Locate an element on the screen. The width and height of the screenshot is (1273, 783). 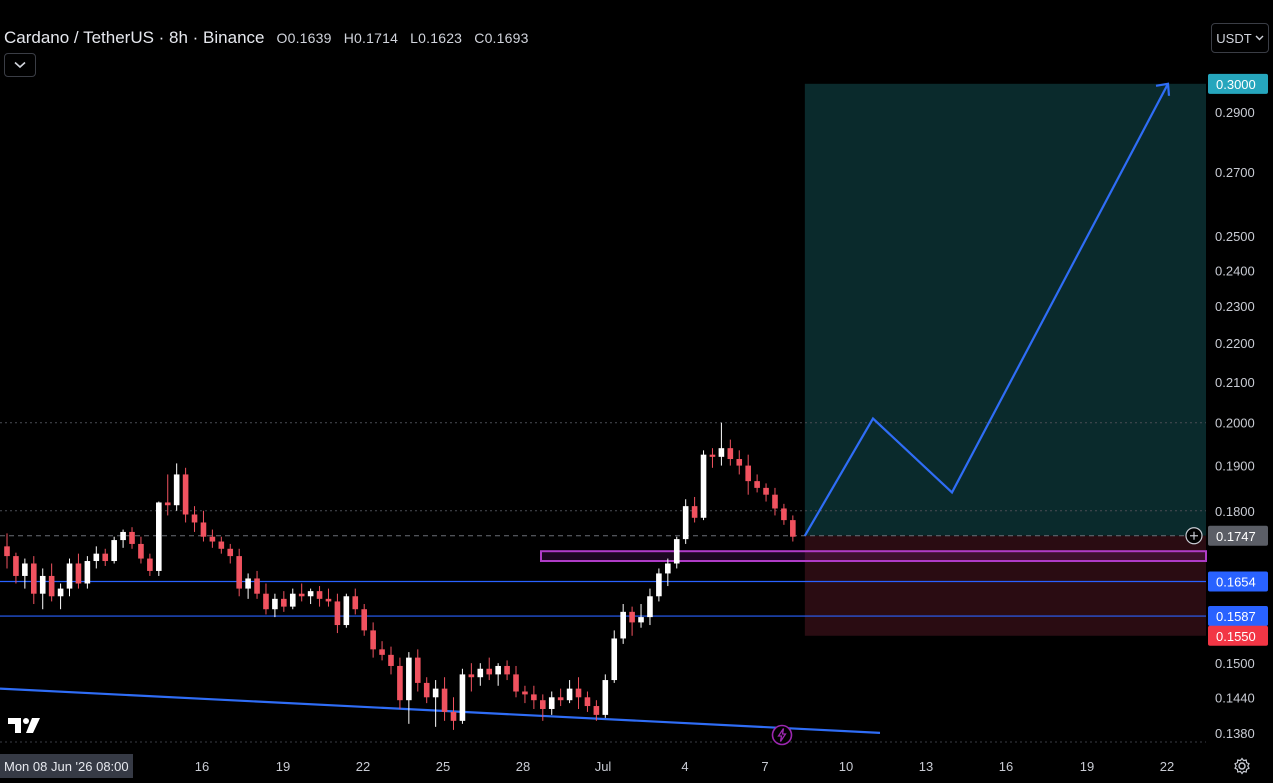
add-alert-icon is located at coordinates (1194, 536).